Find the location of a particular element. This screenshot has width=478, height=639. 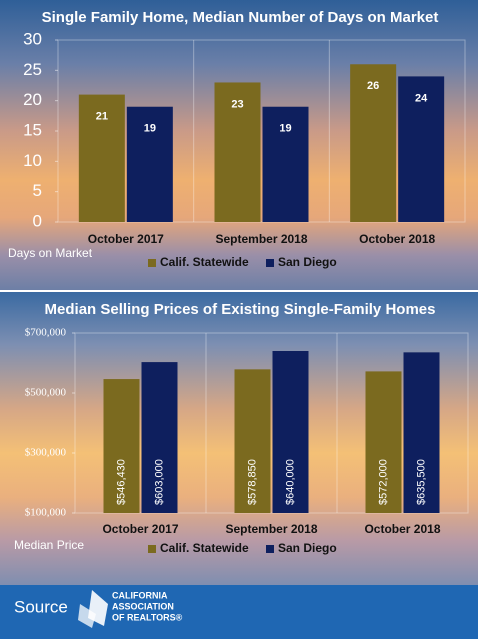

y-tick-label: 10 is located at coordinates (32, 160).